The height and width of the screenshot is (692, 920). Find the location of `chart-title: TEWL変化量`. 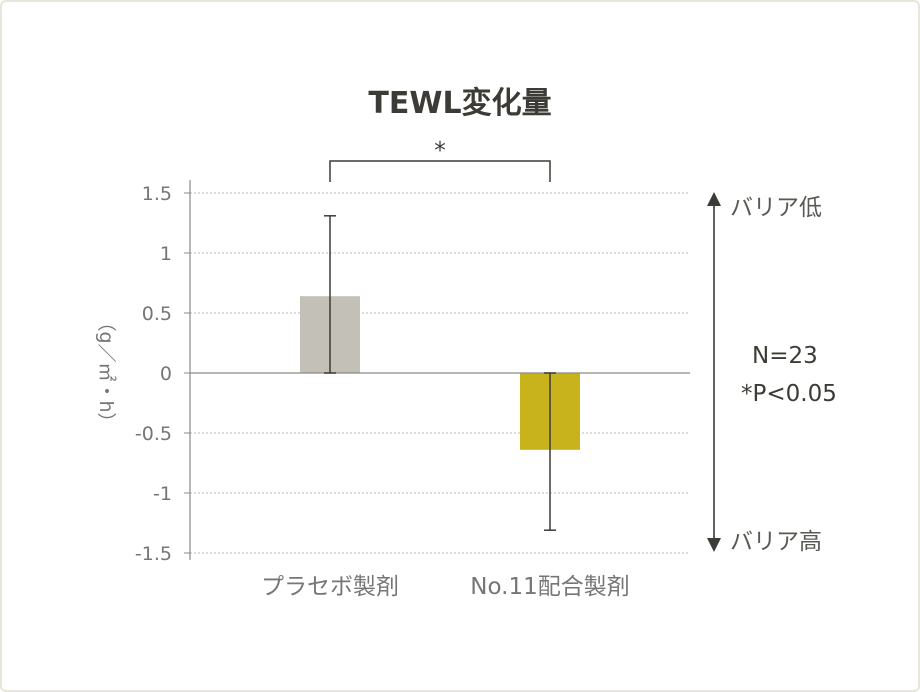

chart-title: TEWL変化量 is located at coordinates (459, 103).